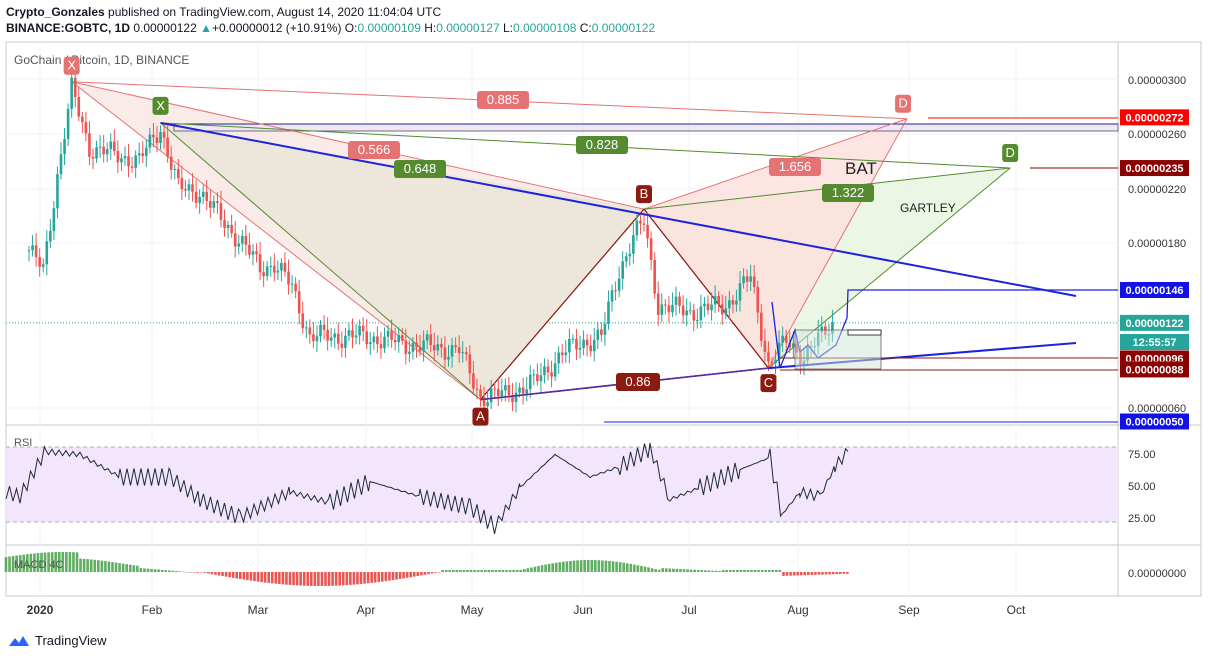 Image resolution: width=1208 pixels, height=661 pixels. I want to click on point-x-bat-bg, so click(71, 65).